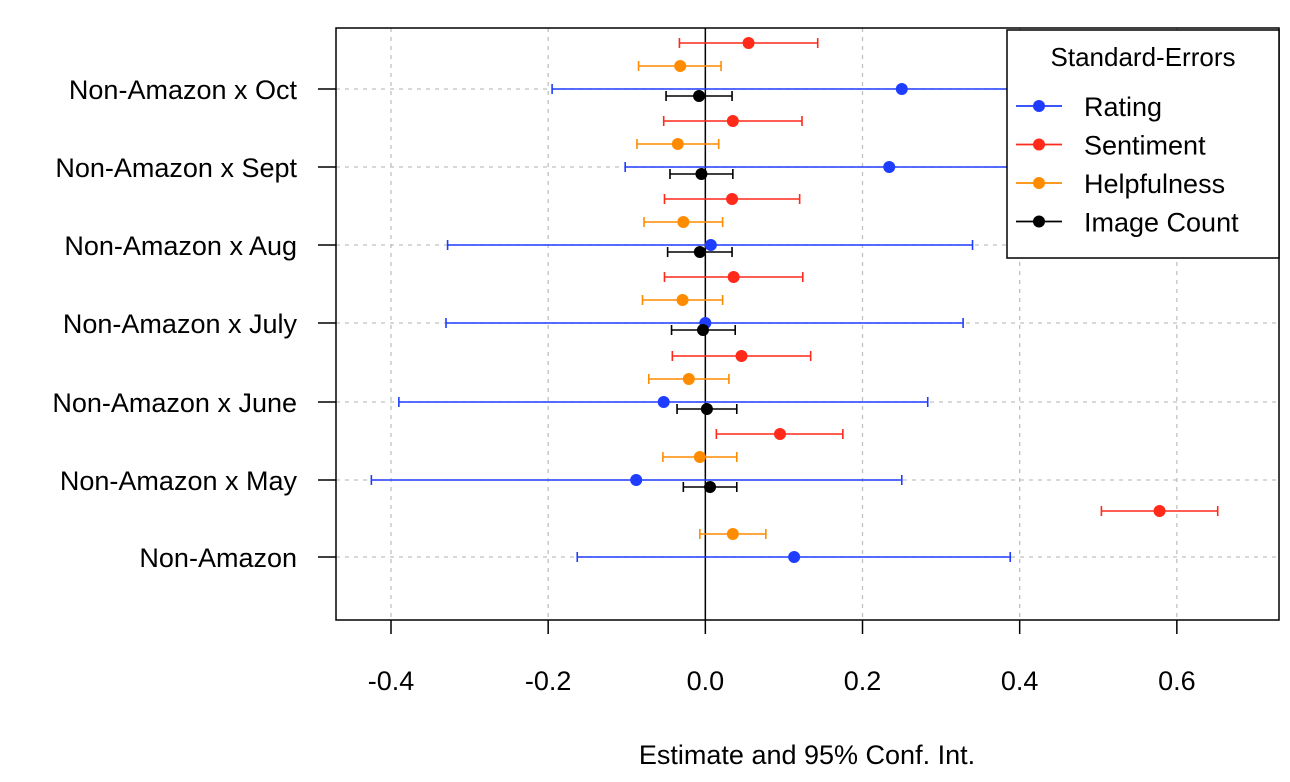 The height and width of the screenshot is (782, 1290). I want to click on legend-label: Helpfulness, so click(1154, 184).